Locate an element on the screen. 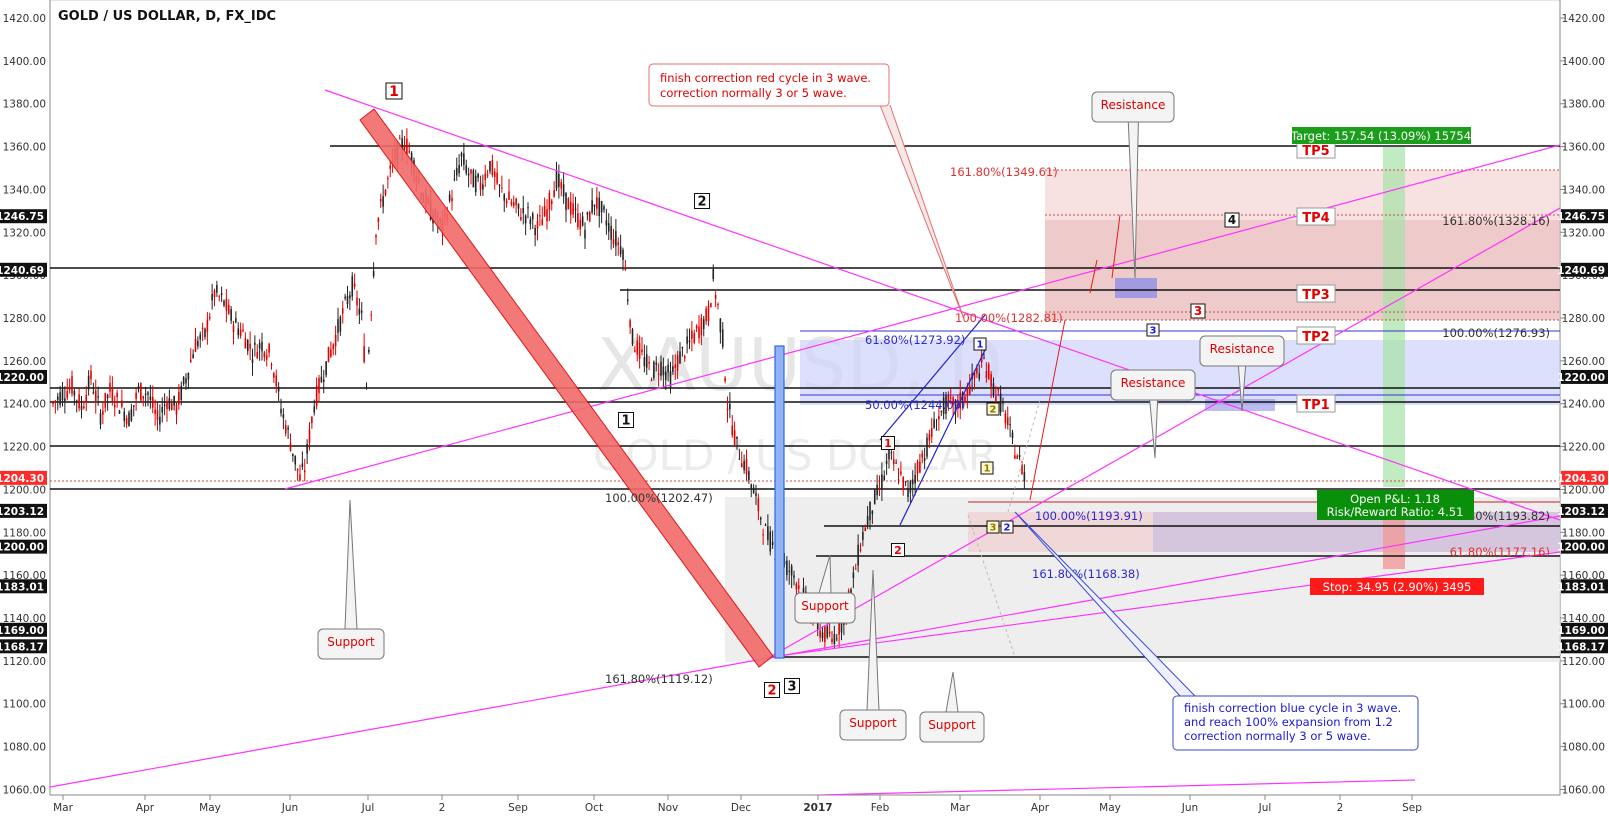 This screenshot has width=1609, height=836. support-callout-text: Support is located at coordinates (952, 725).